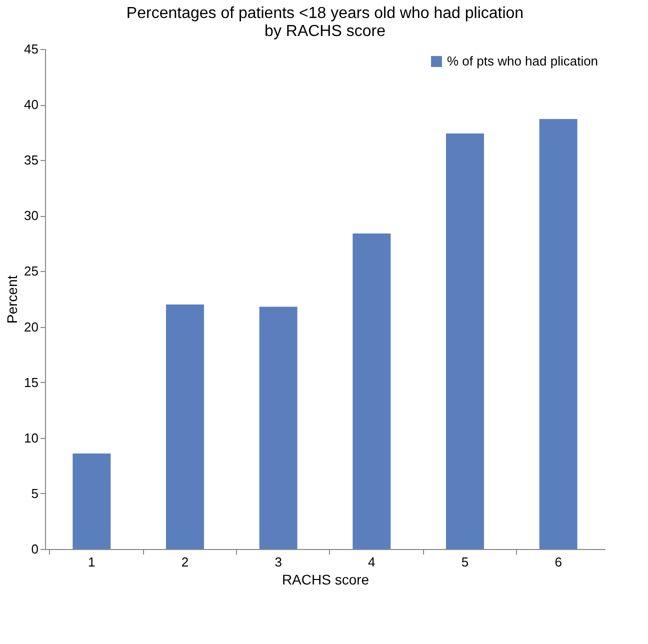 This screenshot has height=644, width=648. Describe the element at coordinates (31, 160) in the screenshot. I see `y-tick-label: 35` at that location.